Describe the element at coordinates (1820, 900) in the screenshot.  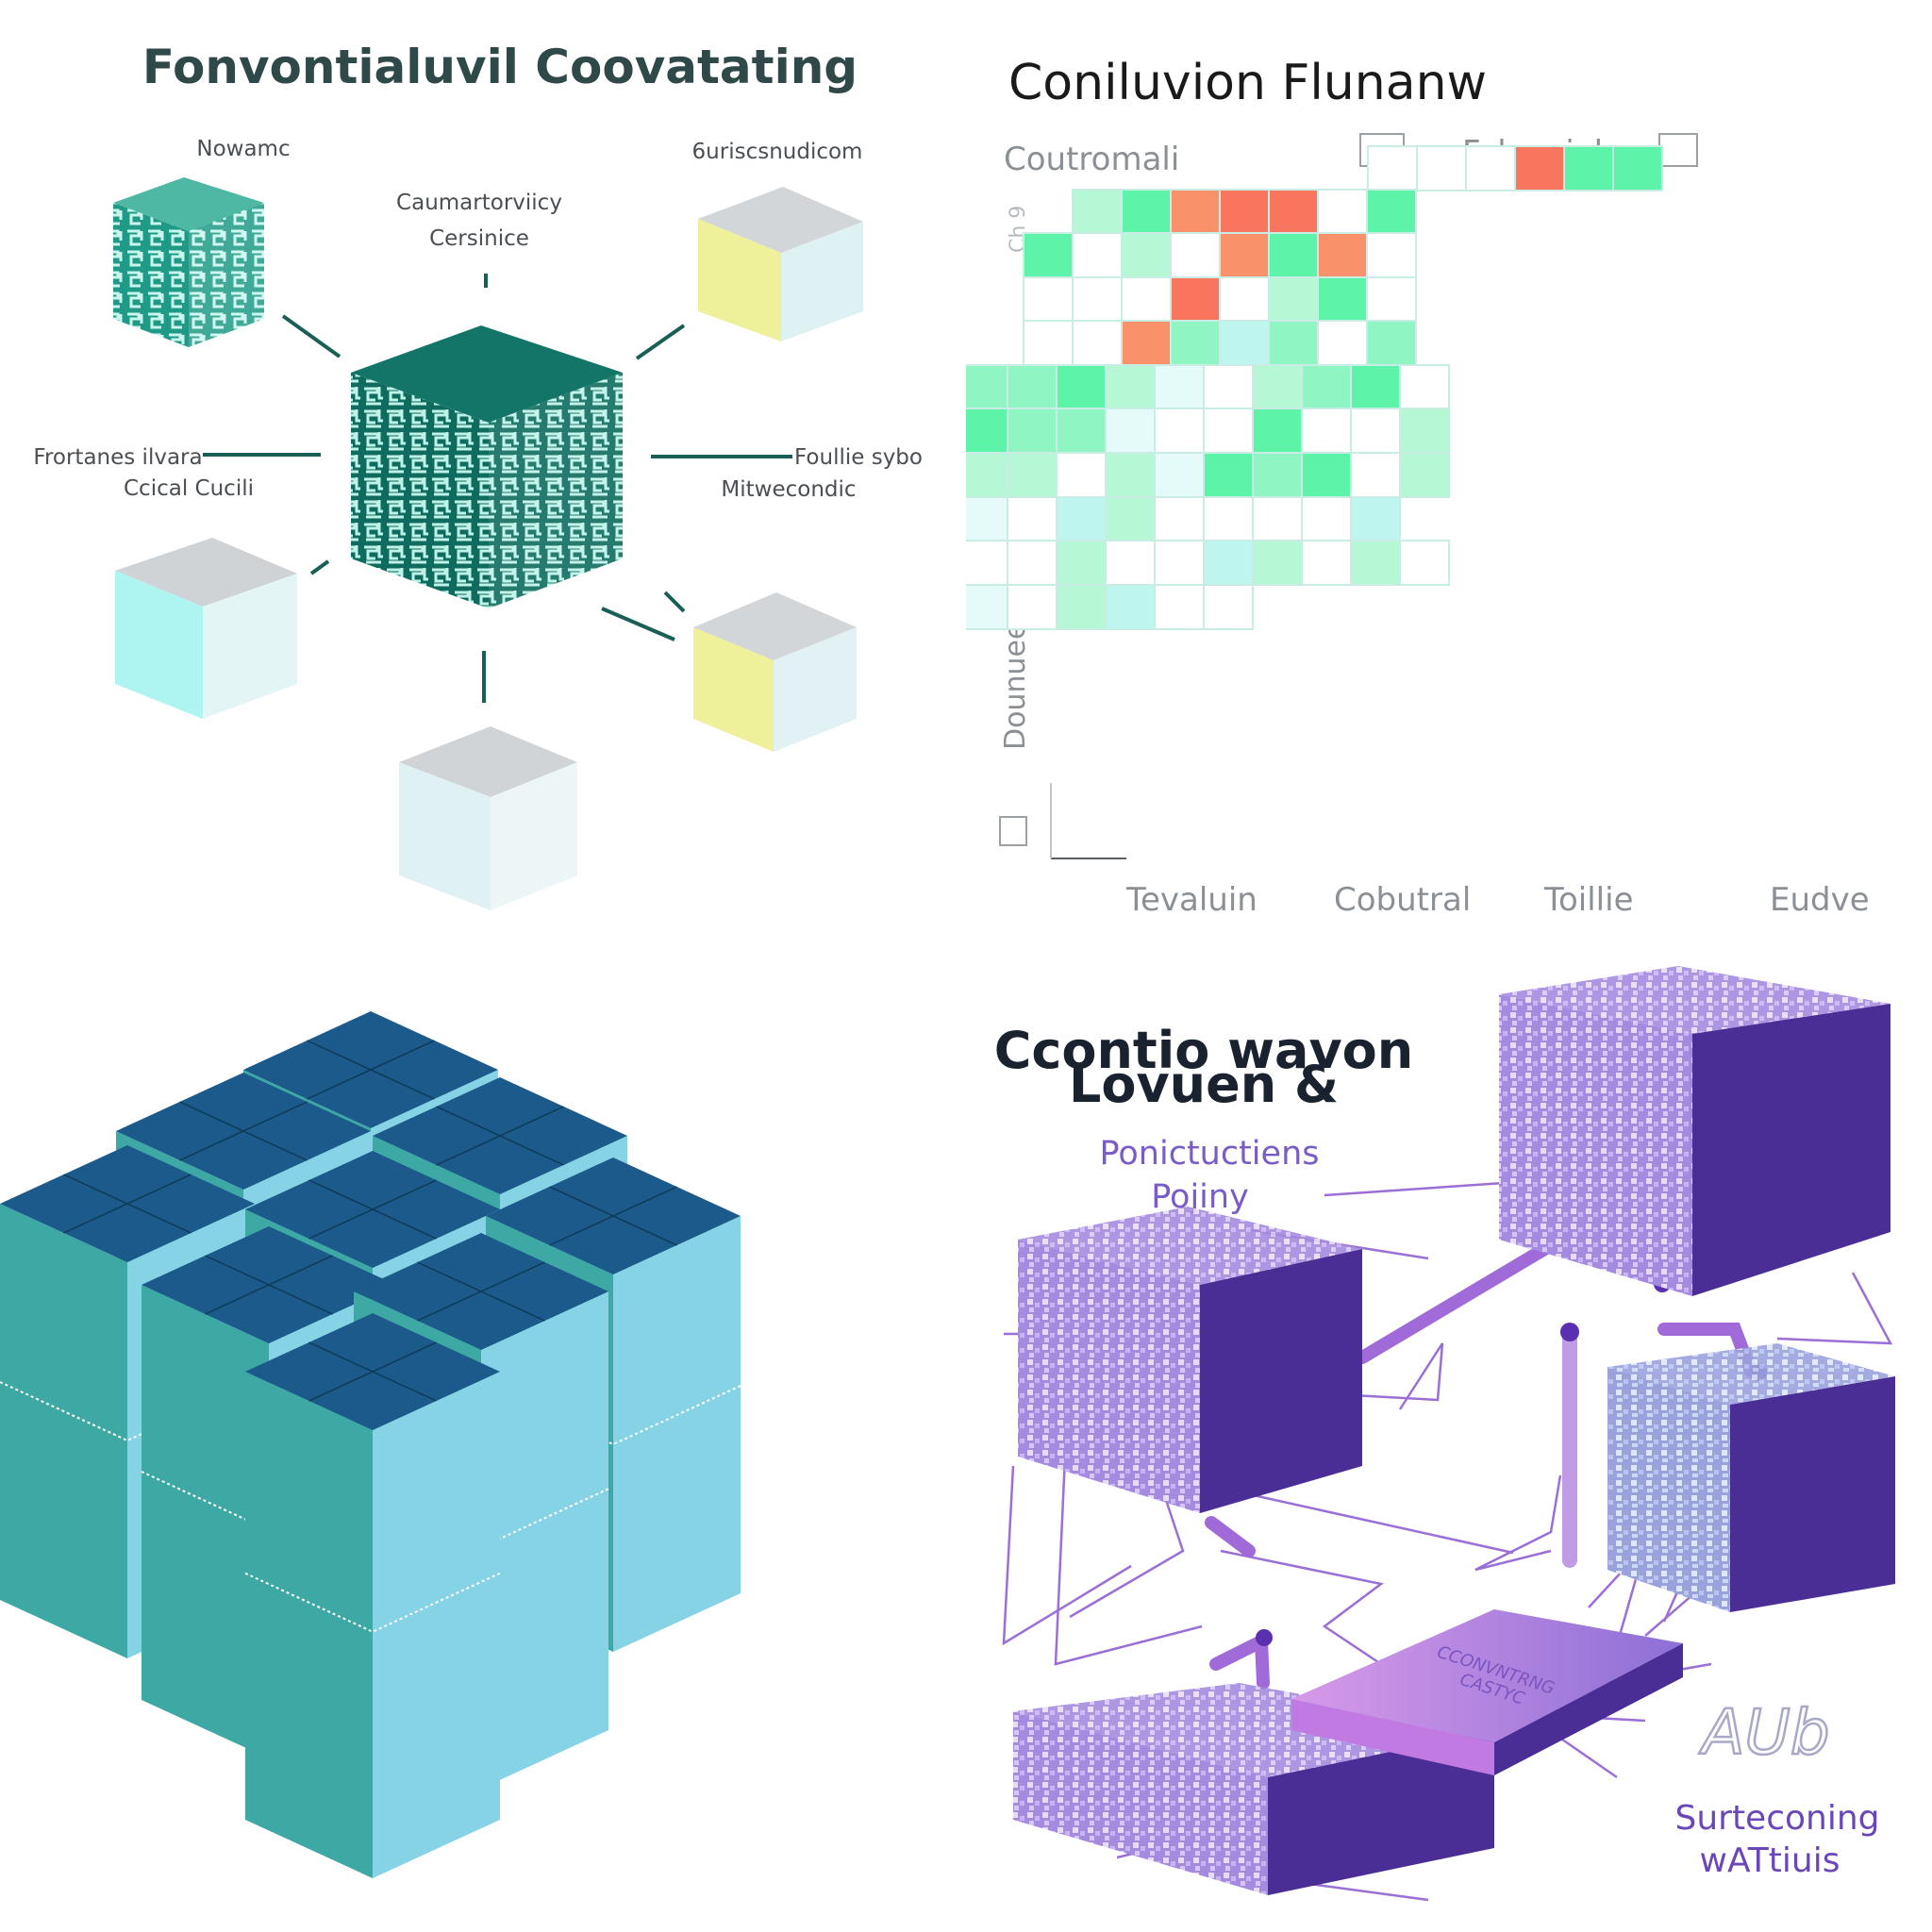
I see `x-label-4: Eudve` at that location.